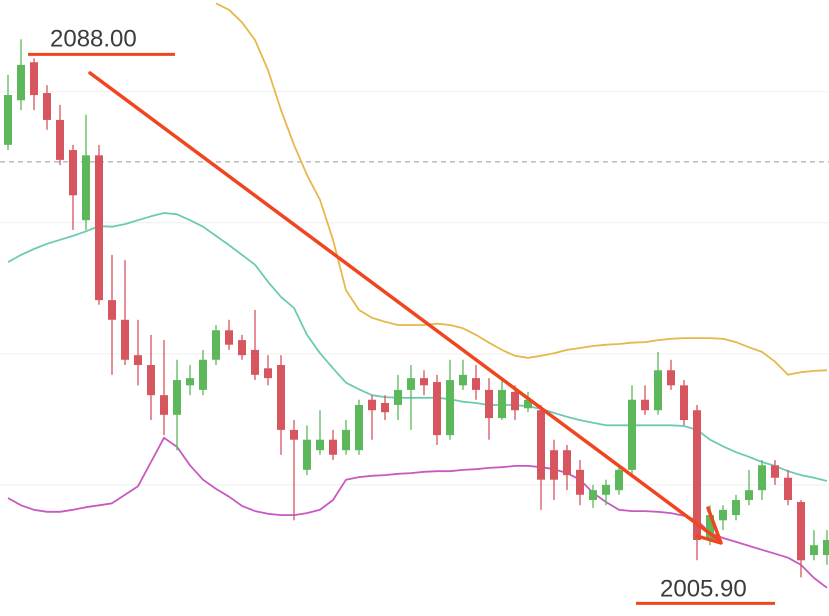  What do you see at coordinates (93, 39) in the screenshot?
I see `price-label: 2088.00` at bounding box center [93, 39].